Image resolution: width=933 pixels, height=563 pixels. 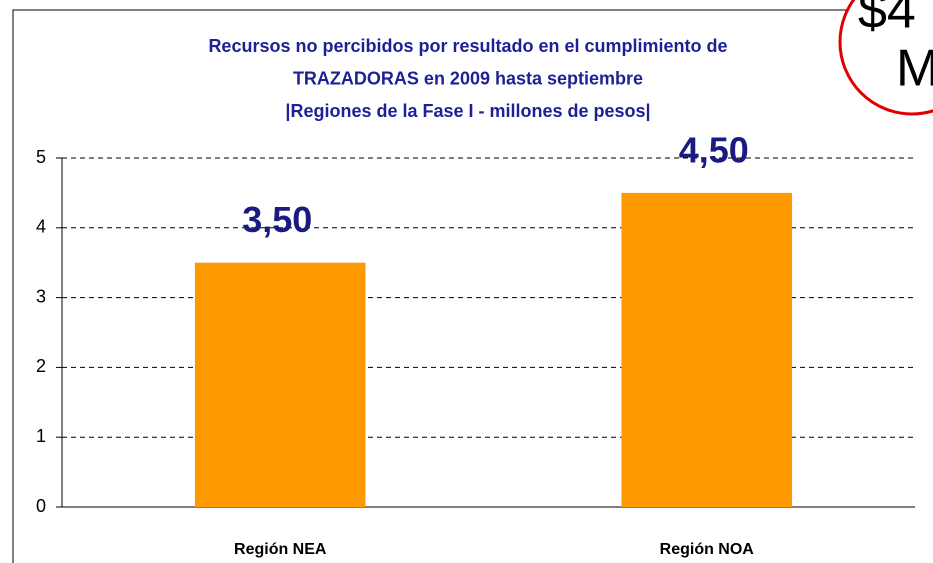 I want to click on y-tick-label: 5, so click(x=41, y=157).